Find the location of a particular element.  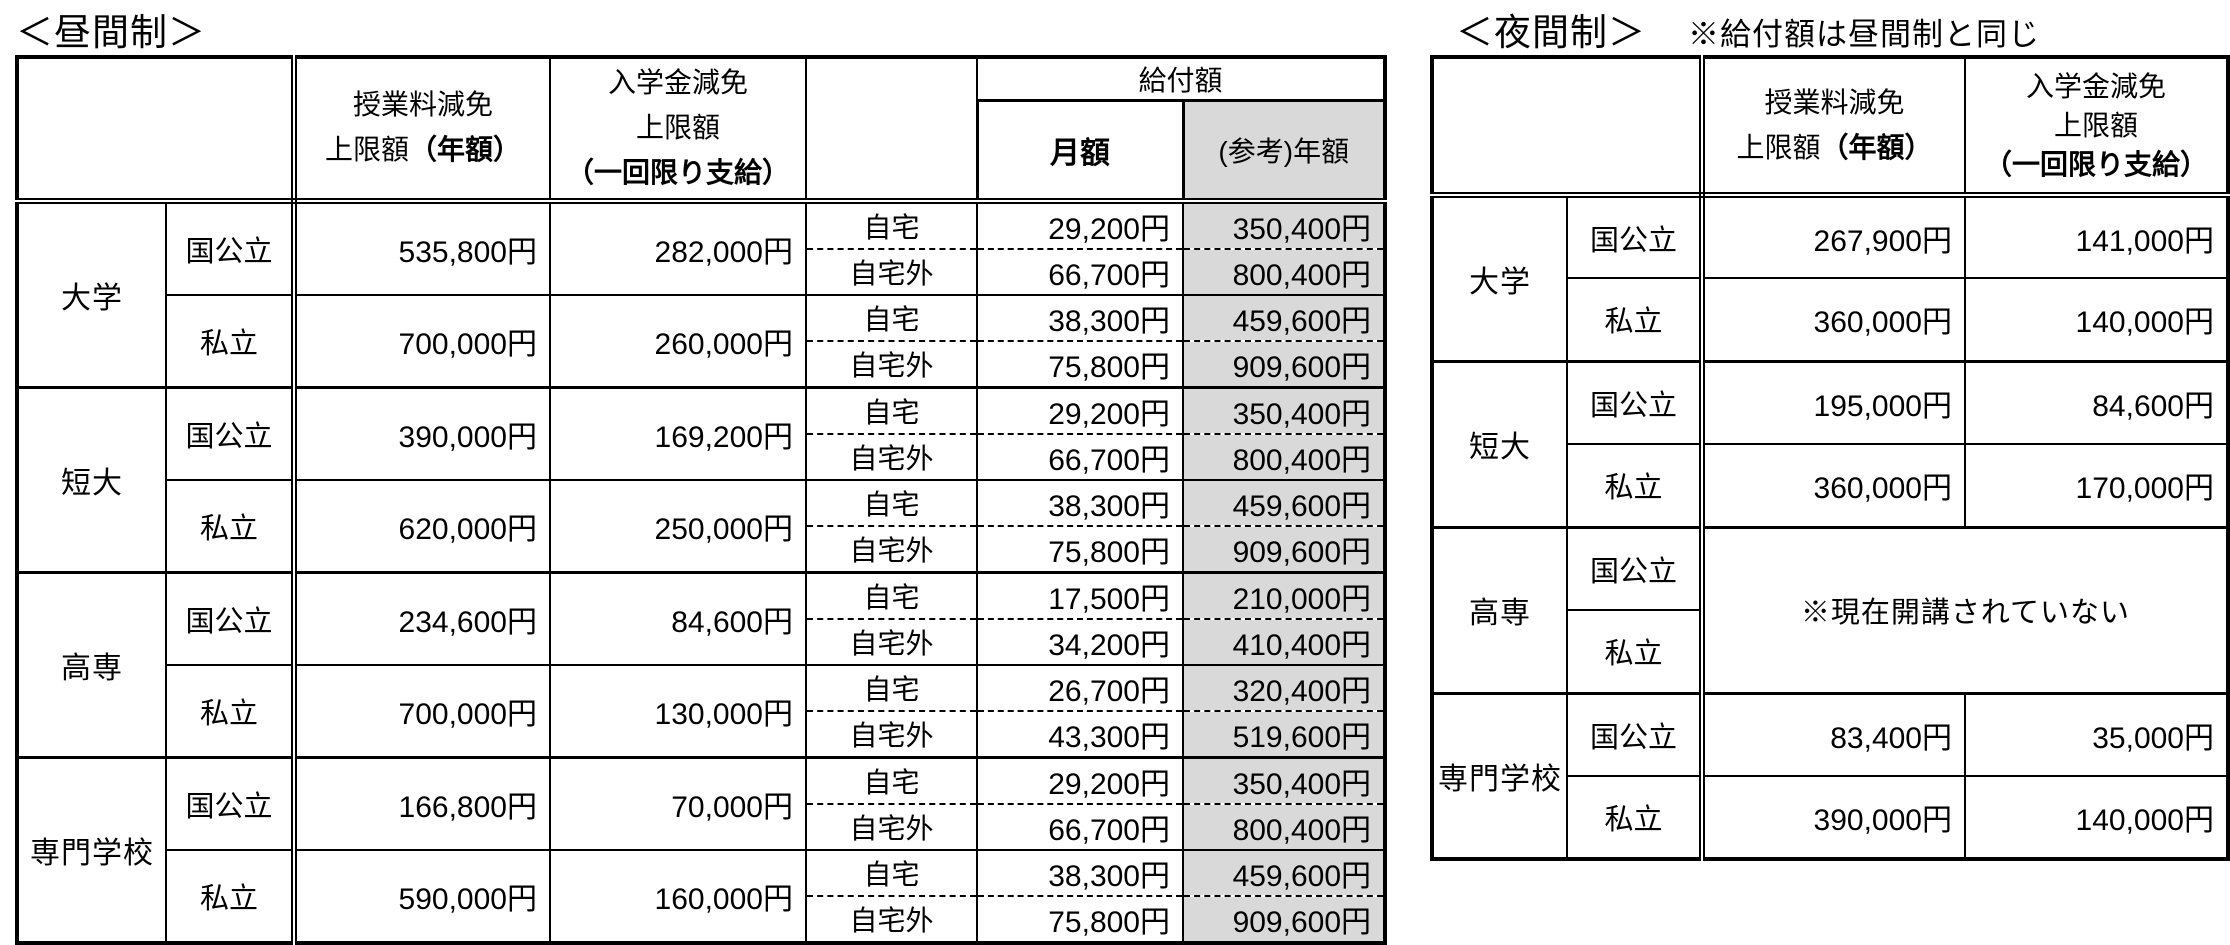

nighttime-title: ＜夜間制＞ is located at coordinates (1551, 32).